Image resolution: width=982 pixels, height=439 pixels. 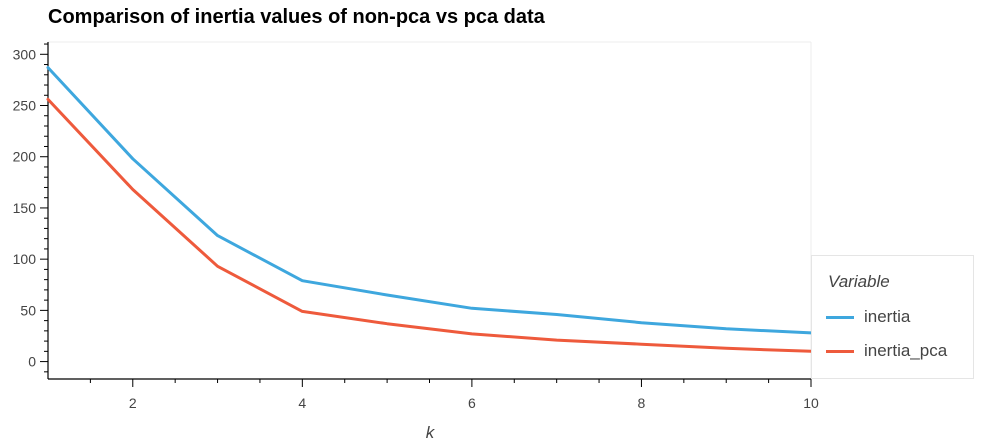 I want to click on legend-swatch-inertia-pca, so click(x=840, y=351).